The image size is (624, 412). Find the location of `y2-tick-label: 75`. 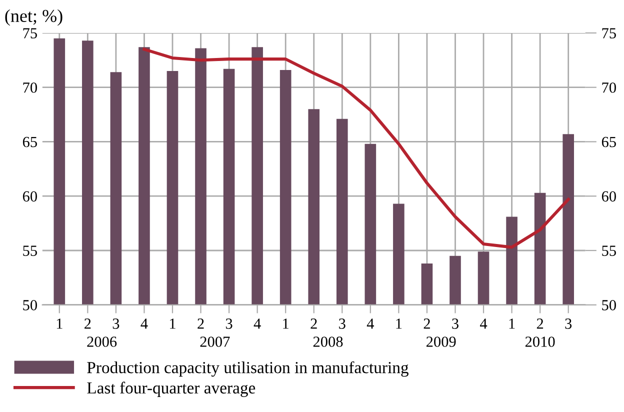

y2-tick-label: 75 is located at coordinates (609, 33).